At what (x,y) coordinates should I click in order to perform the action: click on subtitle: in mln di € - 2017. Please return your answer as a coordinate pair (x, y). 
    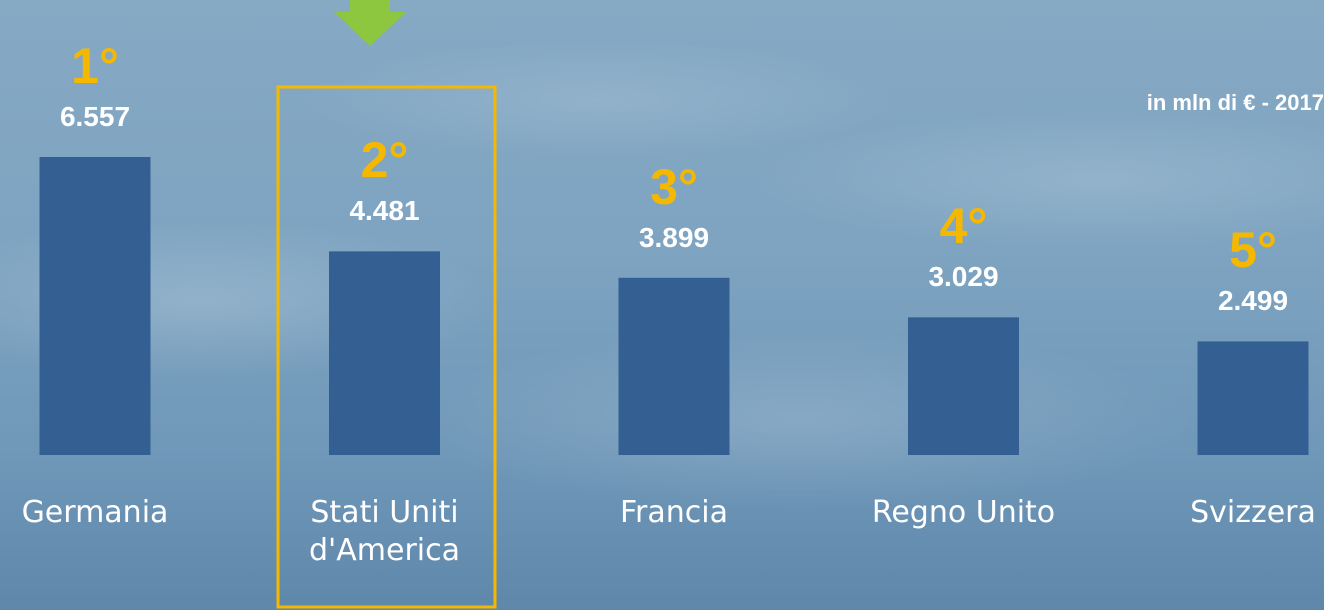
    Looking at the image, I should click on (1235, 102).